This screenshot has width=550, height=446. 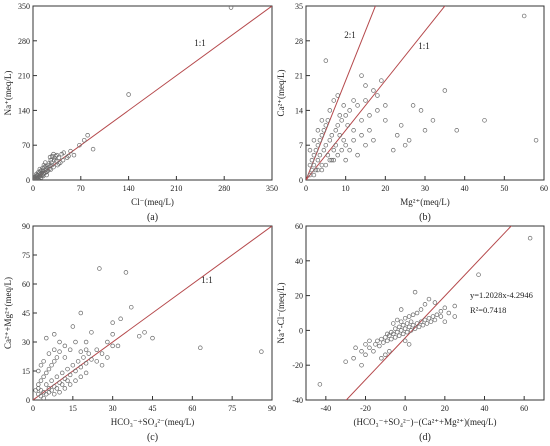 What do you see at coordinates (73, 408) in the screenshot?
I see `x-tick-label: 15` at bounding box center [73, 408].